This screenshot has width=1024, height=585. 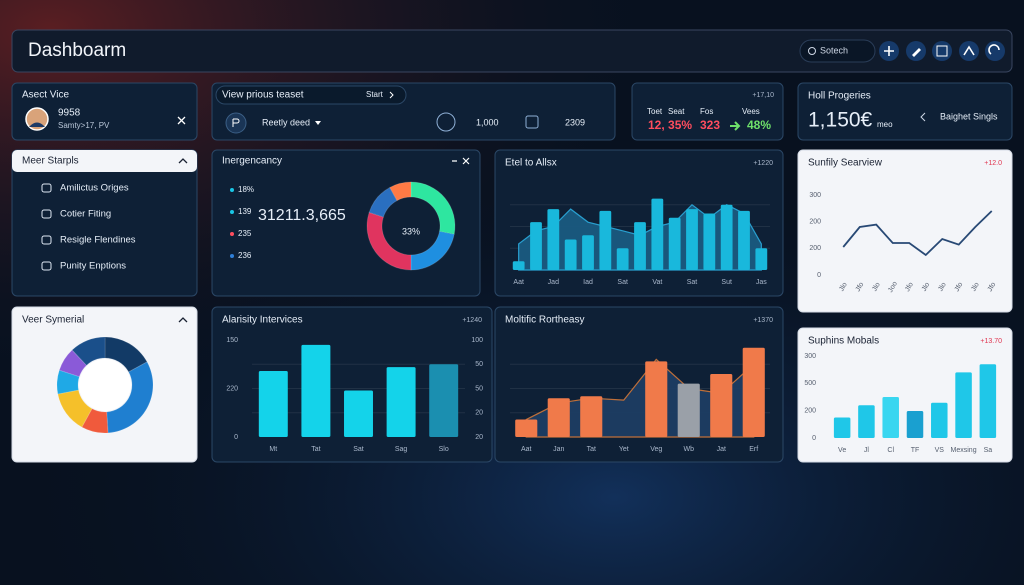 I want to click on panel-title: Moltific Rortheasy, so click(x=544, y=320).